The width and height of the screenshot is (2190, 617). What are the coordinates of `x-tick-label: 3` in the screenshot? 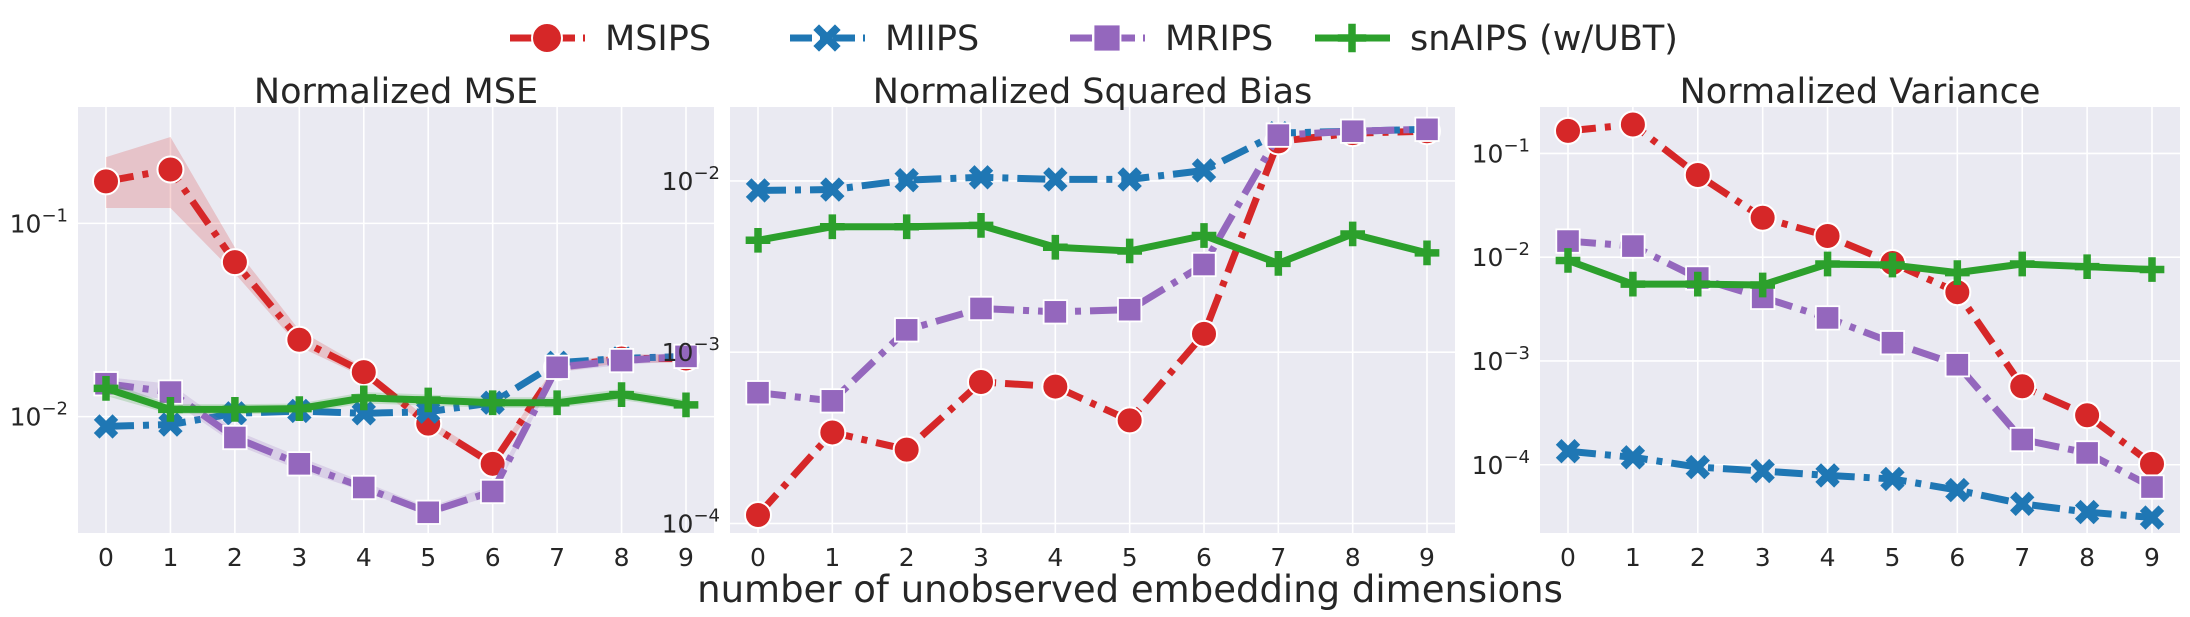 It's located at (299, 557).